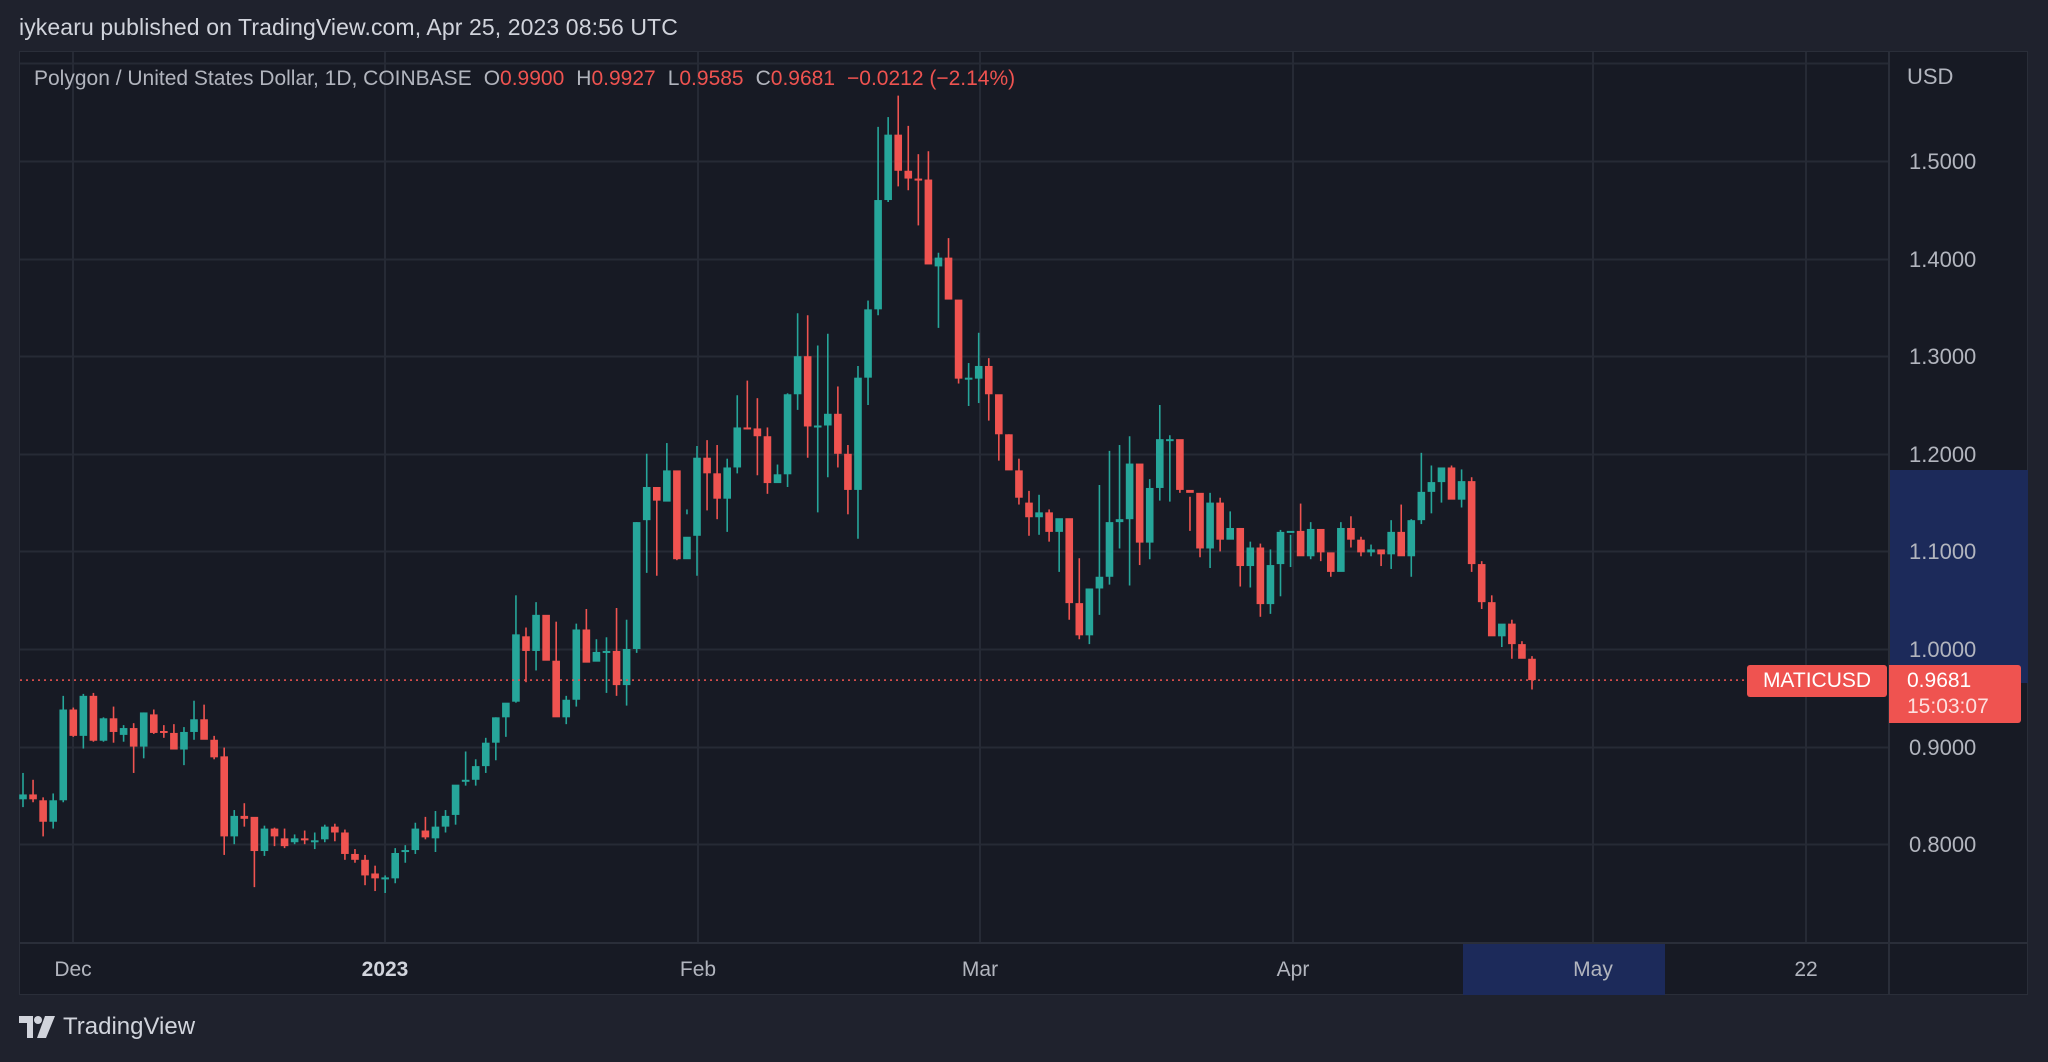  Describe the element at coordinates (1955, 694) in the screenshot. I see `last-price-tag: 0.9681 15:03:07` at that location.